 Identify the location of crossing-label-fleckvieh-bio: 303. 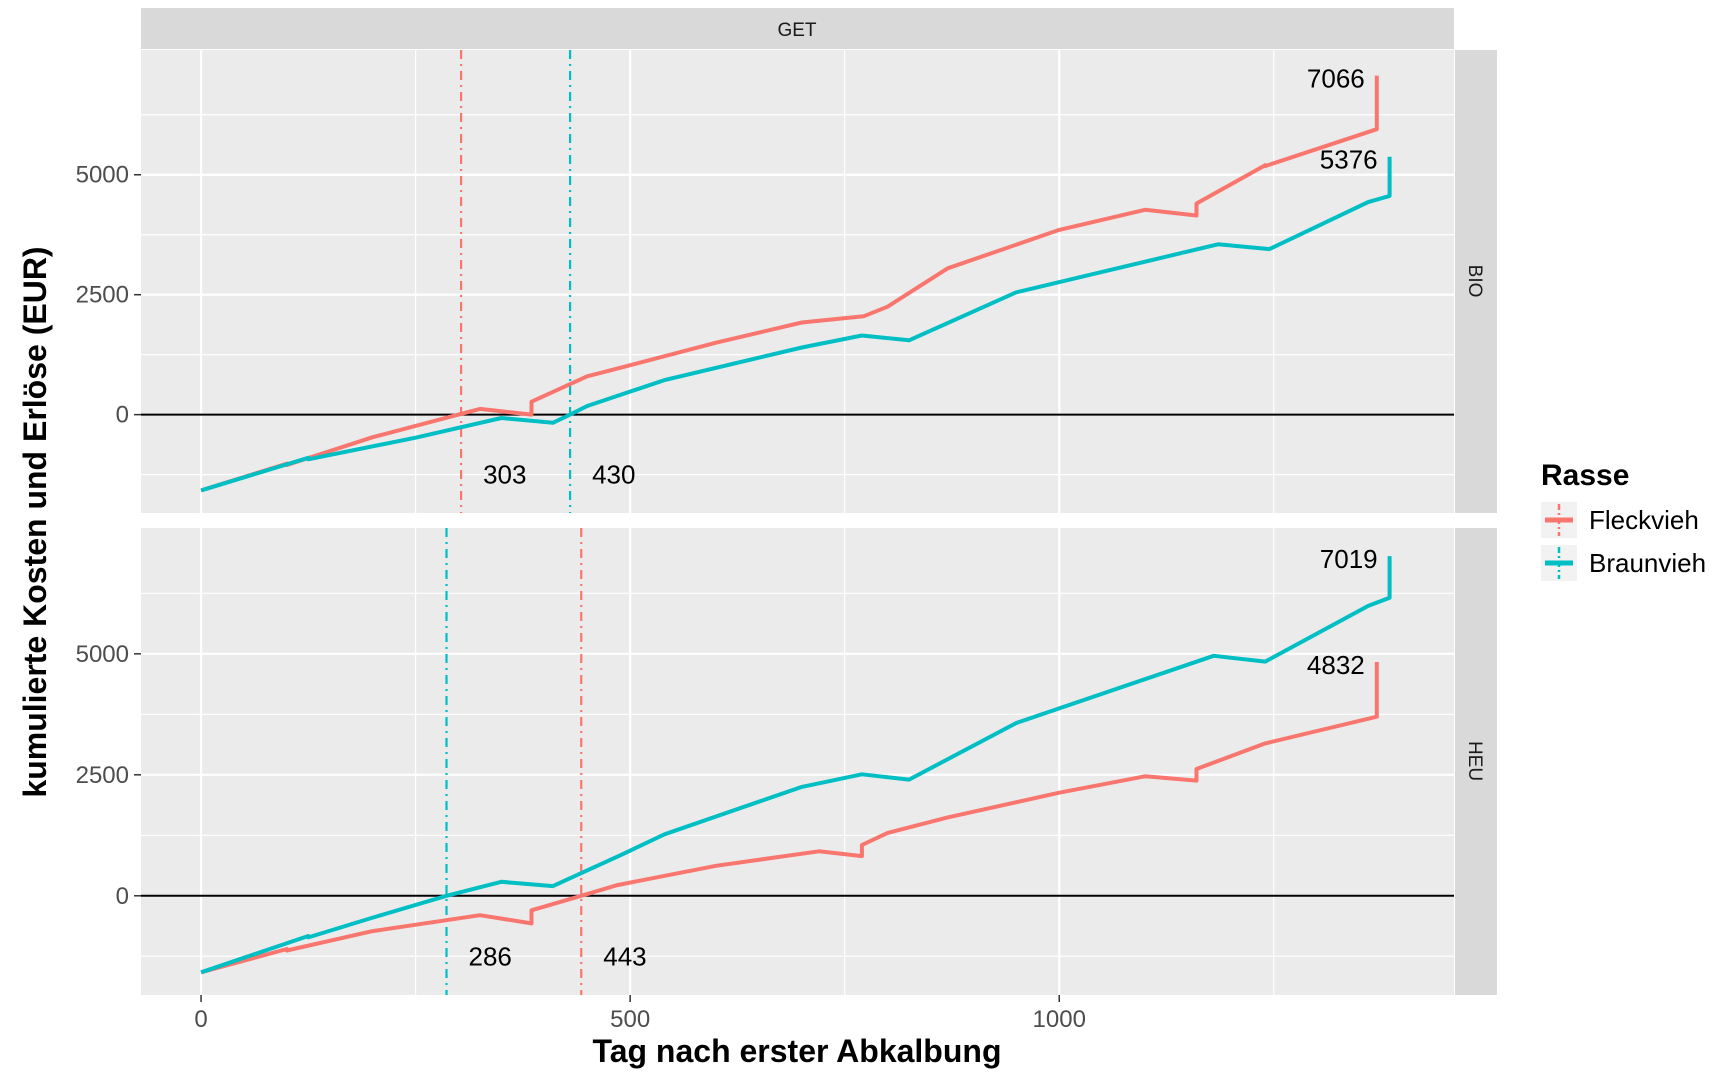
(504, 475).